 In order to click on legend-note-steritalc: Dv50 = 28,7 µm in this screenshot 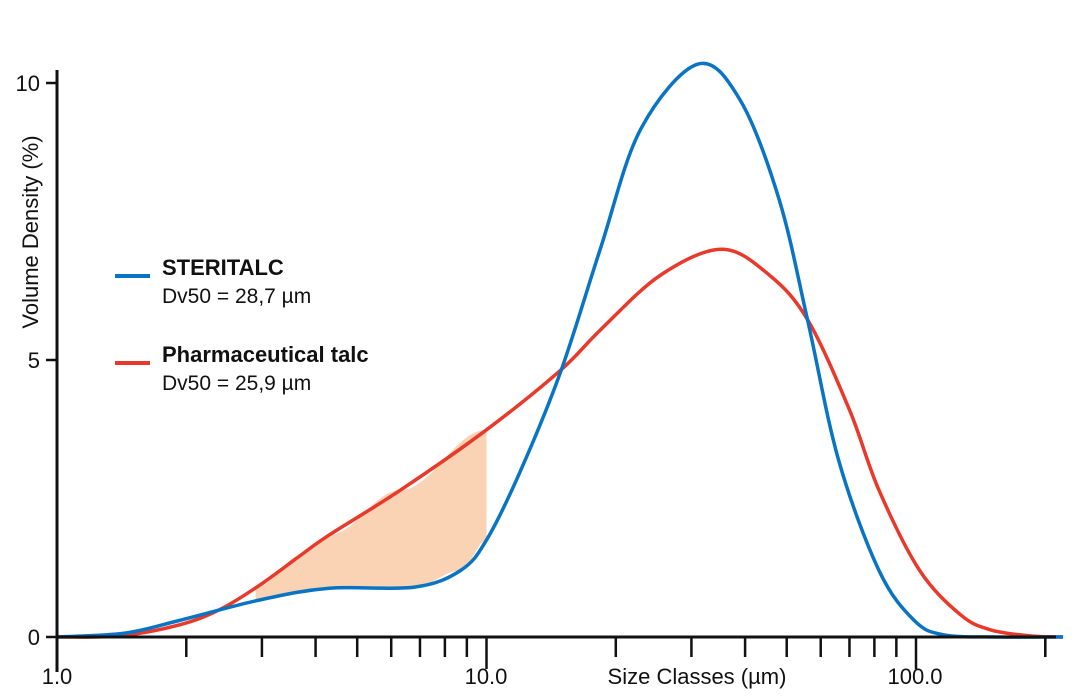, I will do `click(236, 296)`.